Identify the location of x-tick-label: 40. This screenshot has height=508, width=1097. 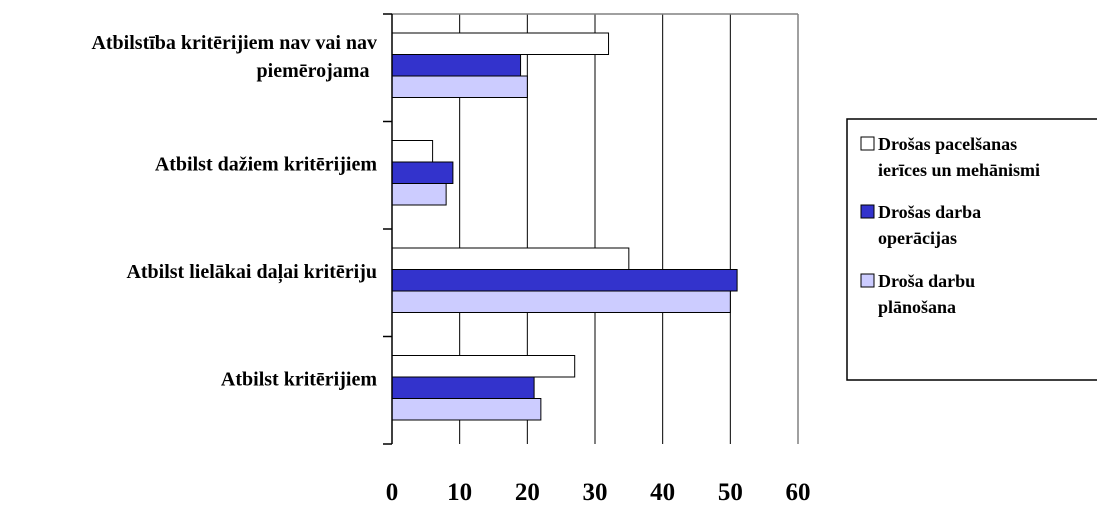
(662, 491).